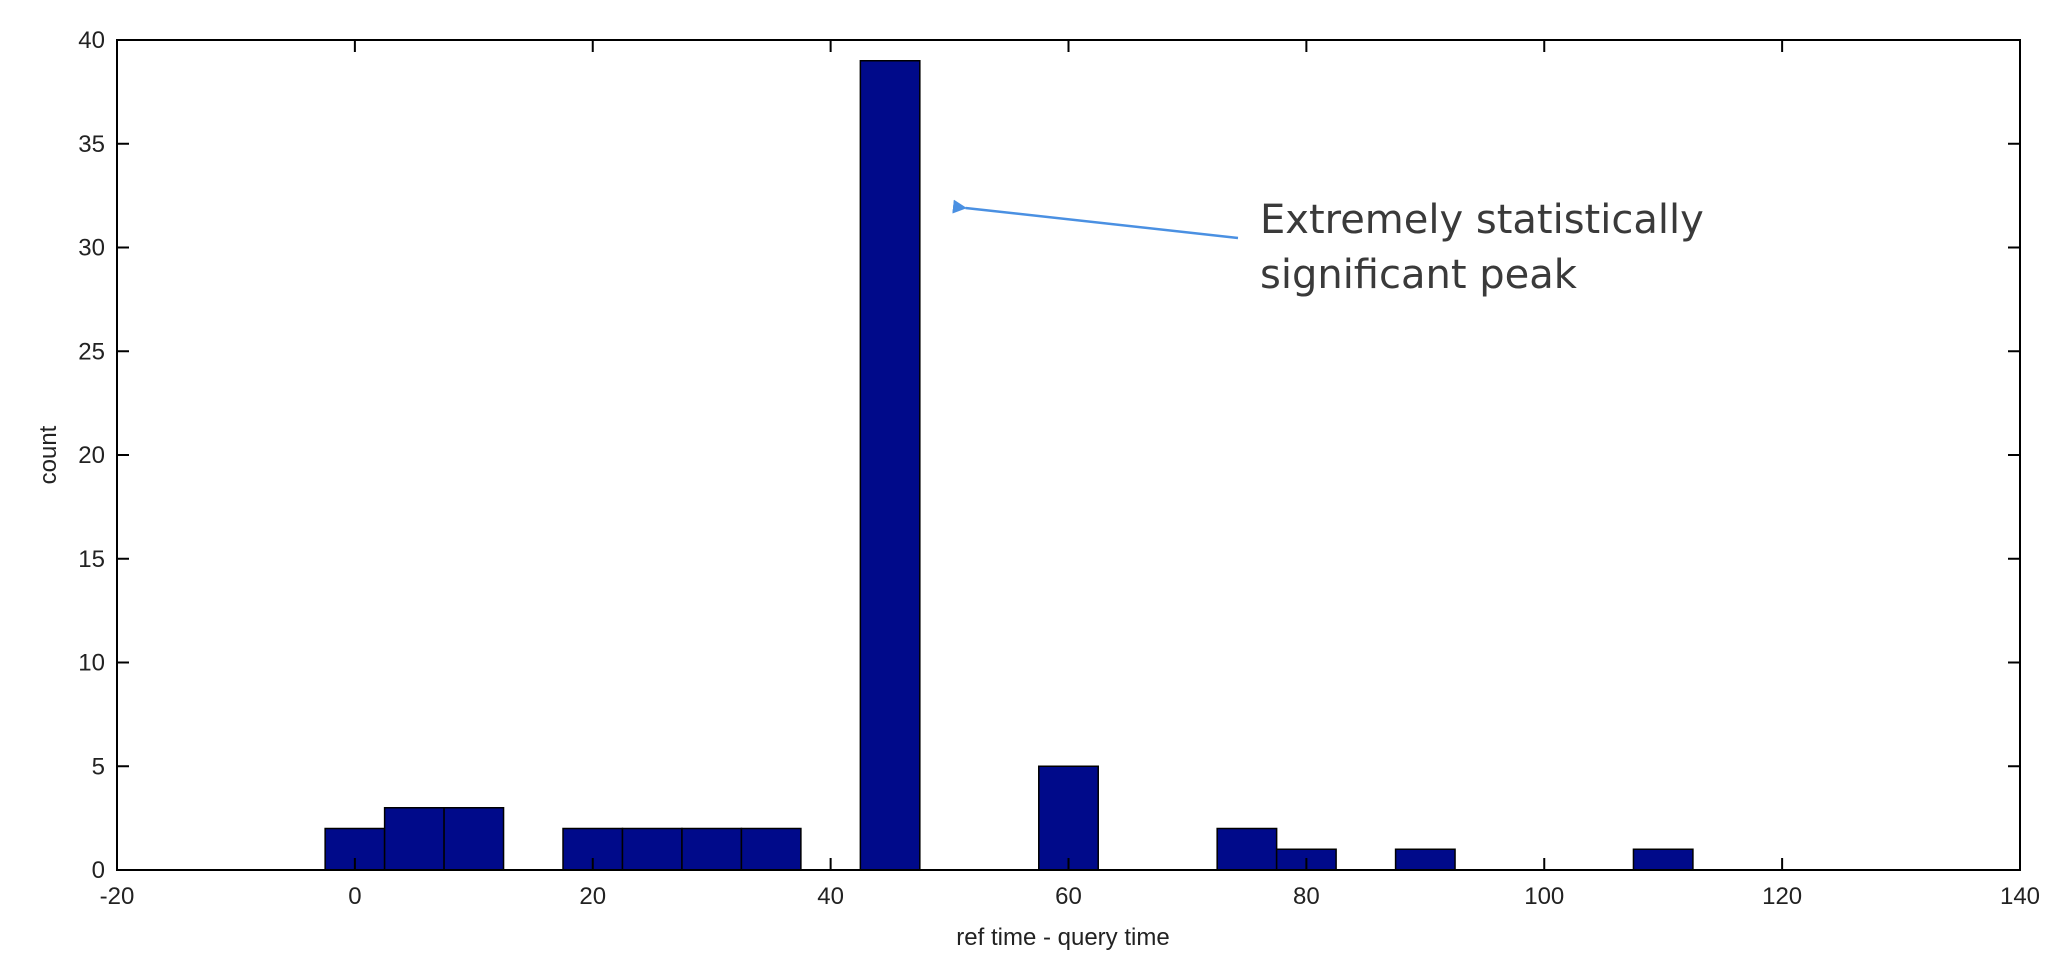 The height and width of the screenshot is (968, 2058). Describe the element at coordinates (91, 663) in the screenshot. I see `y-tick-label-2: 10` at that location.